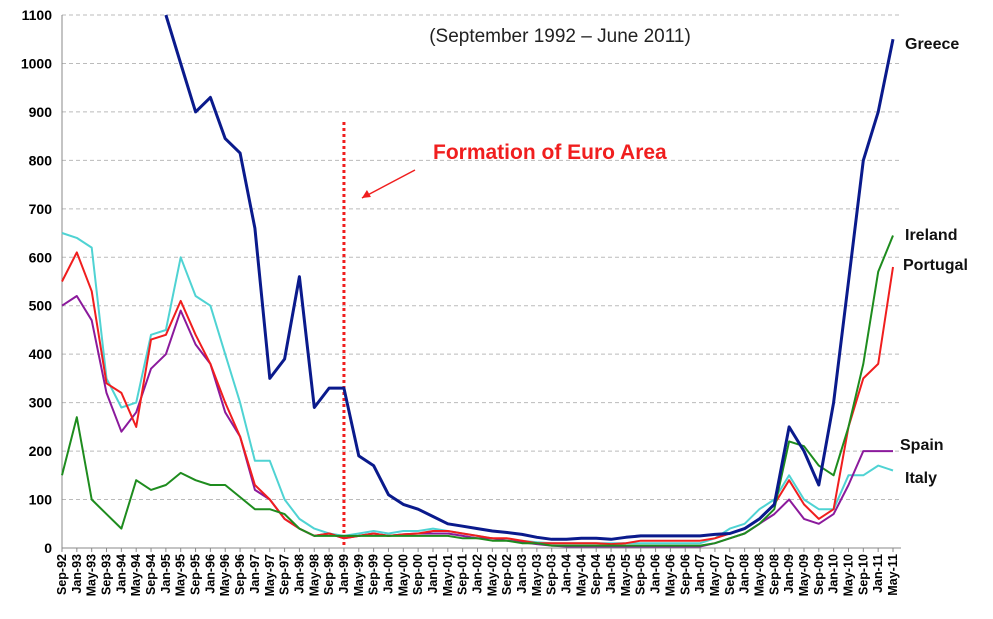 The width and height of the screenshot is (993, 619). What do you see at coordinates (403, 575) in the screenshot?
I see `x-tick-label: May-00` at bounding box center [403, 575].